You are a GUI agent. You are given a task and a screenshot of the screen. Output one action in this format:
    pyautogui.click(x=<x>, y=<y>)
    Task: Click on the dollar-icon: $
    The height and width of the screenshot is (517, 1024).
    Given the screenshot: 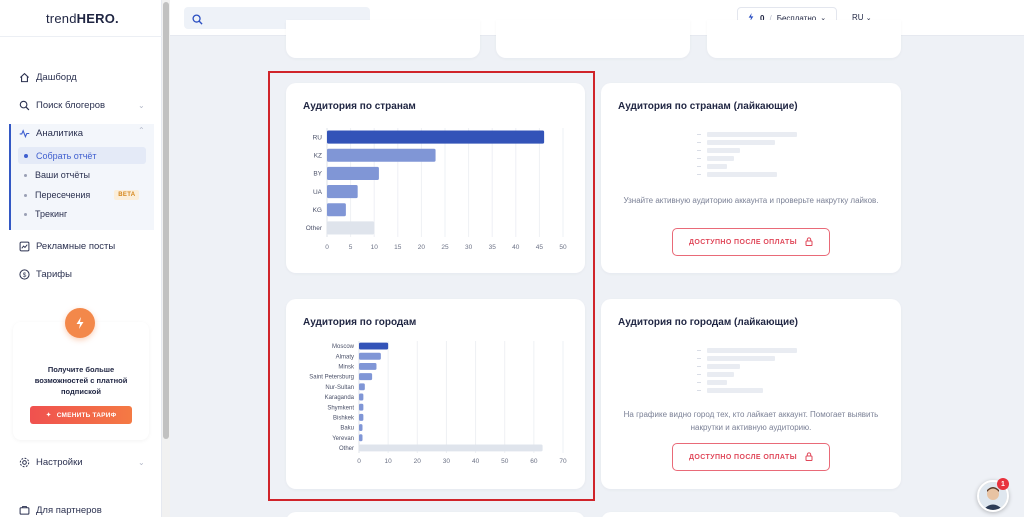 What is the action you would take?
    pyautogui.click(x=24, y=274)
    